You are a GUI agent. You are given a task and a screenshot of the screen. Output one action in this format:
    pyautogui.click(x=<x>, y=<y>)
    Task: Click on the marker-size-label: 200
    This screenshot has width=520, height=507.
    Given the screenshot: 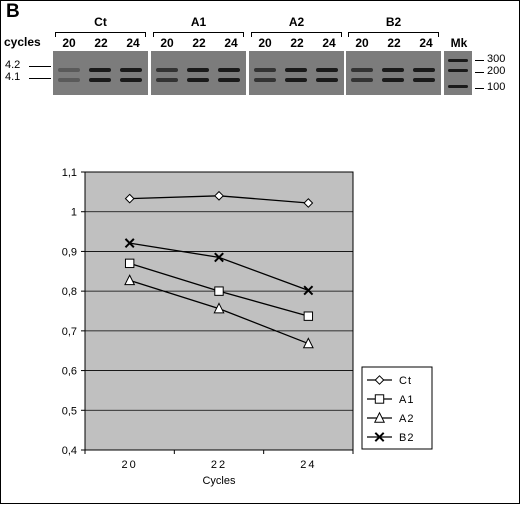 What is the action you would take?
    pyautogui.click(x=496, y=71)
    